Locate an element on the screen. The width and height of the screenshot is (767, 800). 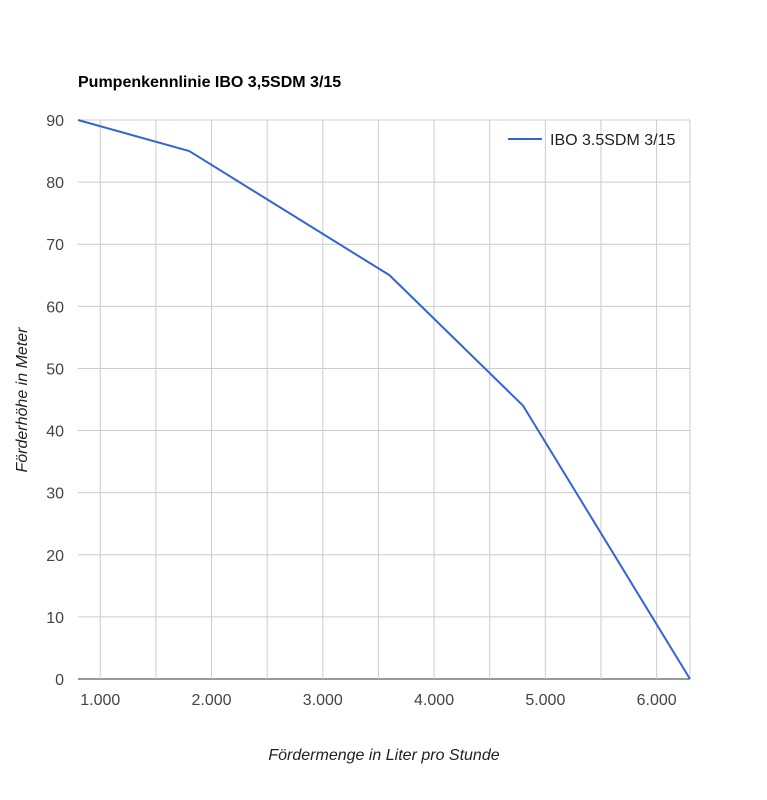
x-axis-title: Fördermenge in Liter pro Stunde is located at coordinates (383, 755).